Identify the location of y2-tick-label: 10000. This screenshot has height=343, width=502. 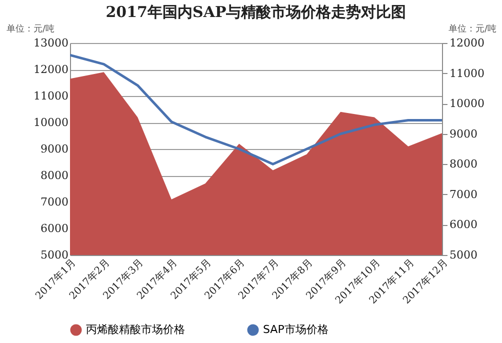
(467, 103).